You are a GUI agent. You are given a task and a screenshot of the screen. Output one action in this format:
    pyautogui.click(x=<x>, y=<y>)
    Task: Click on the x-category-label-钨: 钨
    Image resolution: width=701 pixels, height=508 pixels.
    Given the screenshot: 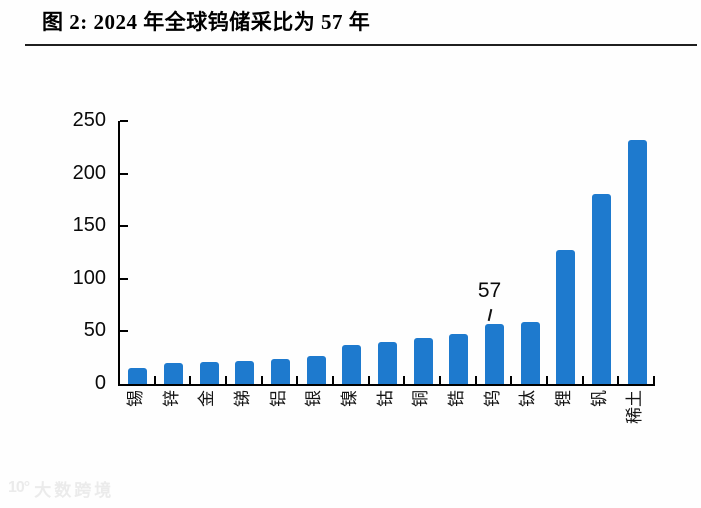 What is the action you would take?
    pyautogui.click(x=492, y=398)
    